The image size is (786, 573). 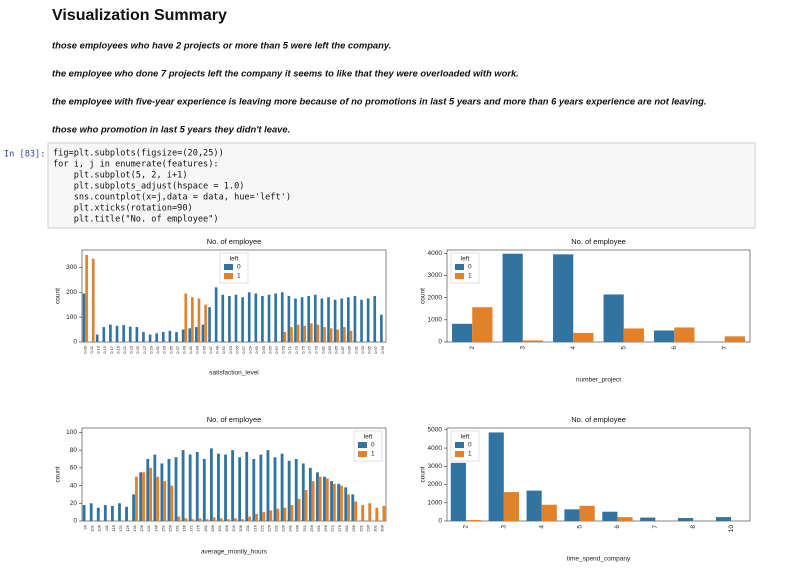 I want to click on x-tick-label: 0.95, so click(x=369, y=349).